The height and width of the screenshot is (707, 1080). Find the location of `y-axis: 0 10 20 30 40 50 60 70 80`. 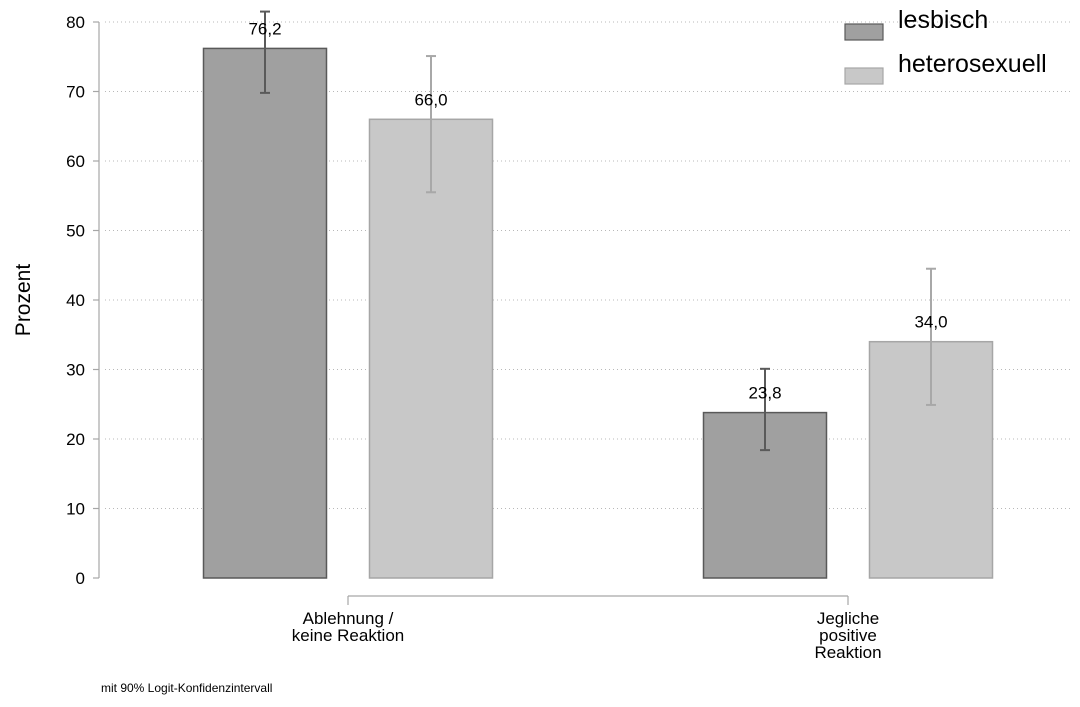

y-axis: 0 10 20 30 40 50 60 70 80 is located at coordinates (83, 300).